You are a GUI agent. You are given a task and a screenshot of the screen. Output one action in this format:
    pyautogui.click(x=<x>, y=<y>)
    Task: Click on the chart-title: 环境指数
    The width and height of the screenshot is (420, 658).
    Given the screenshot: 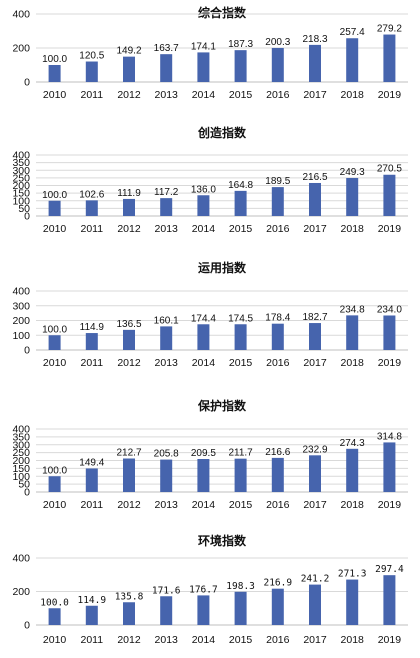 What is the action you would take?
    pyautogui.click(x=222, y=540)
    